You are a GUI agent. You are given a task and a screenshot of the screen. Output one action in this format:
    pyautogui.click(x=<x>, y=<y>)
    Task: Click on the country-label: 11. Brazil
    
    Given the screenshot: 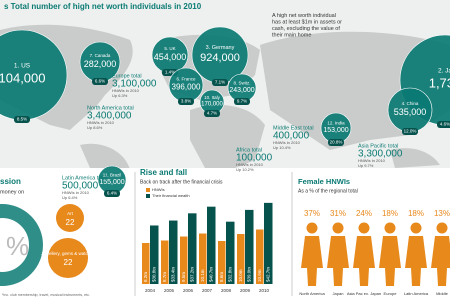 What is the action you would take?
    pyautogui.click(x=112, y=174)
    